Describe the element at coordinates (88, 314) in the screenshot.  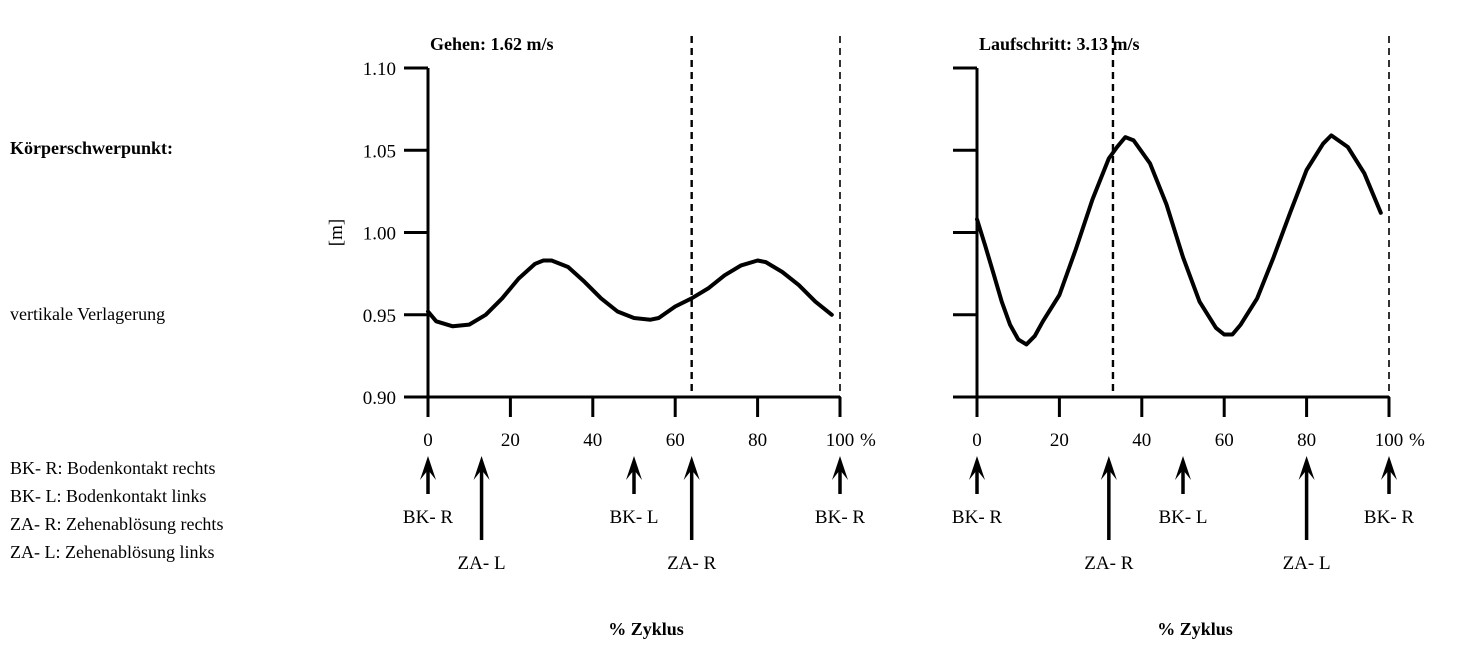
I see `side-subtitle: vertikale Verlagerung` at that location.